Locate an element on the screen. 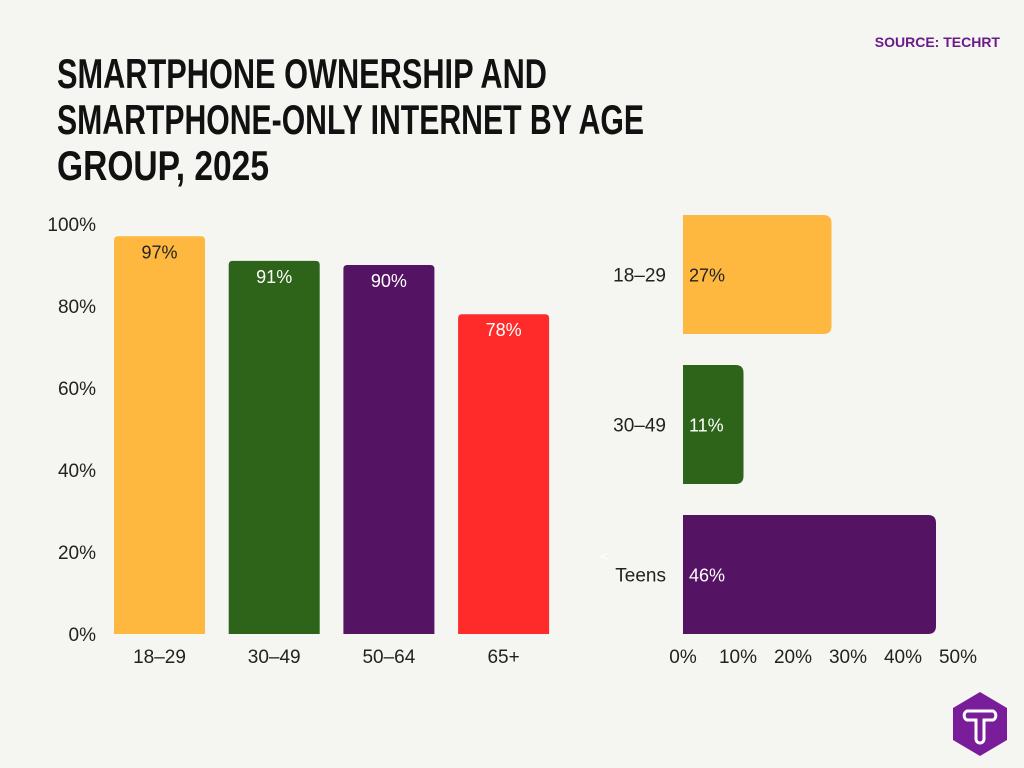 This screenshot has height=768, width=1024. title-line-2: SMARTPHONE-ONLY INTERNET BY AGE is located at coordinates (350, 119).